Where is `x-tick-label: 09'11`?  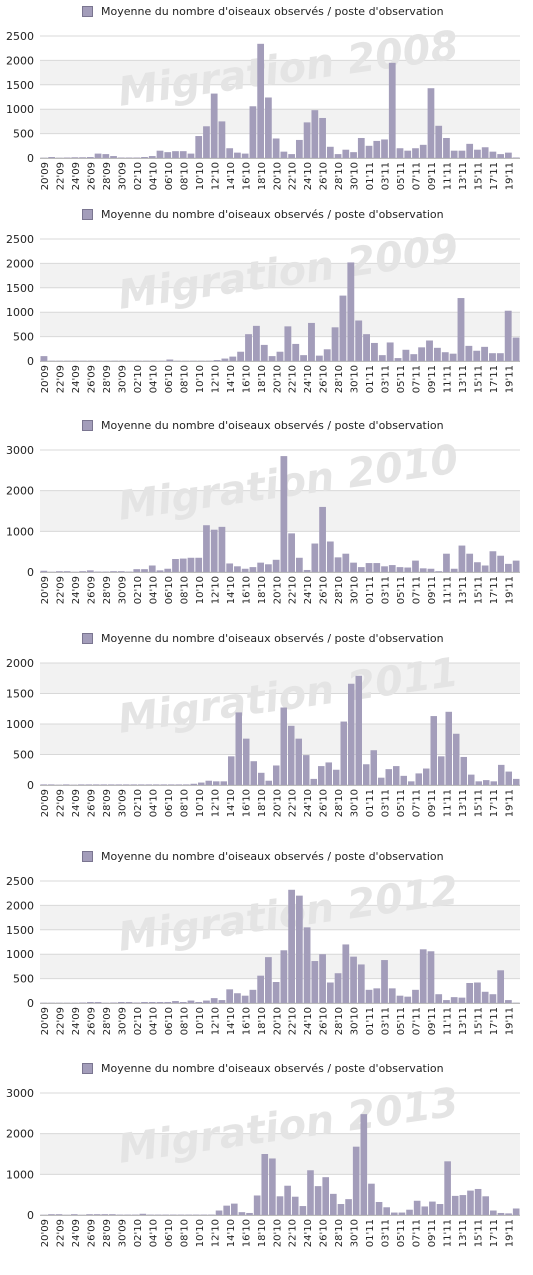
x-tick-label: 09'11 is located at coordinates (432, 1021).